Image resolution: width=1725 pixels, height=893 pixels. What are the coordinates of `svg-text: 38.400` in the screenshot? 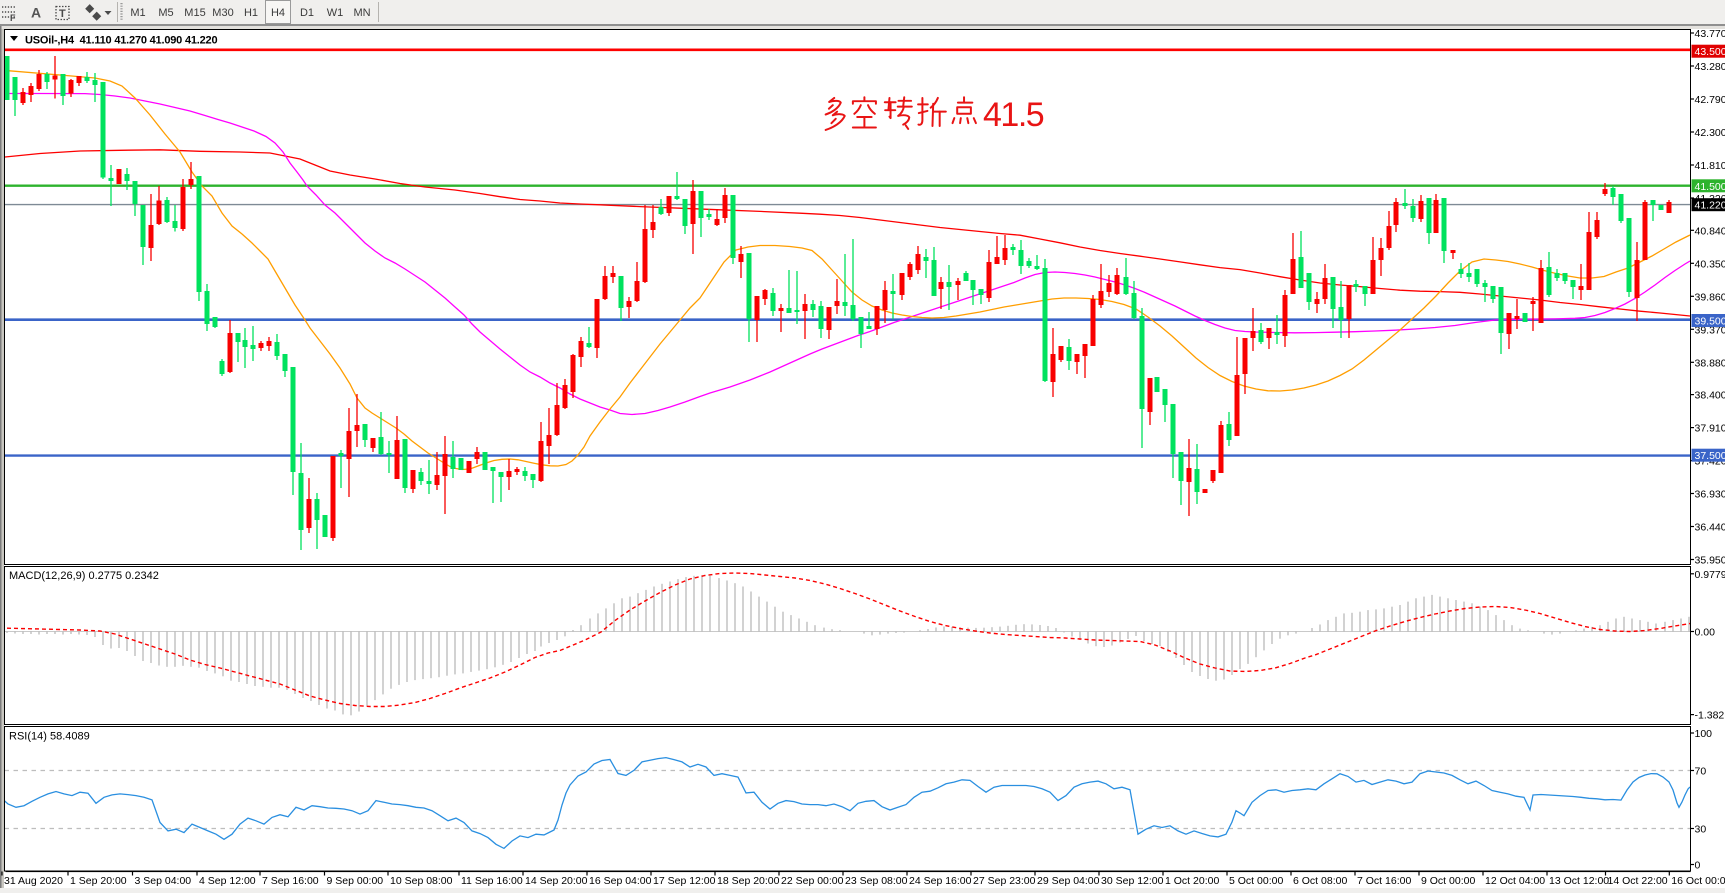 It's located at (1710, 396).